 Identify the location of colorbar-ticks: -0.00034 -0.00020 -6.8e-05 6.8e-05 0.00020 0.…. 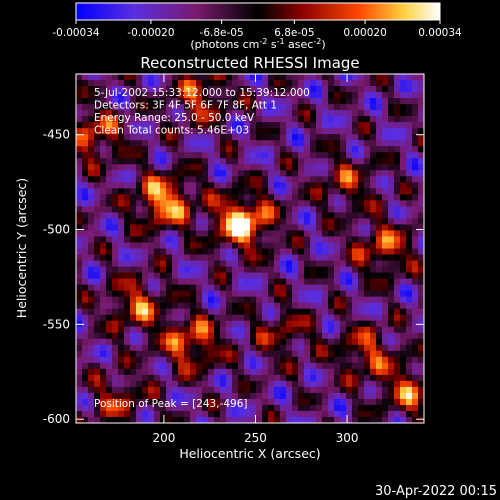
(257, 29).